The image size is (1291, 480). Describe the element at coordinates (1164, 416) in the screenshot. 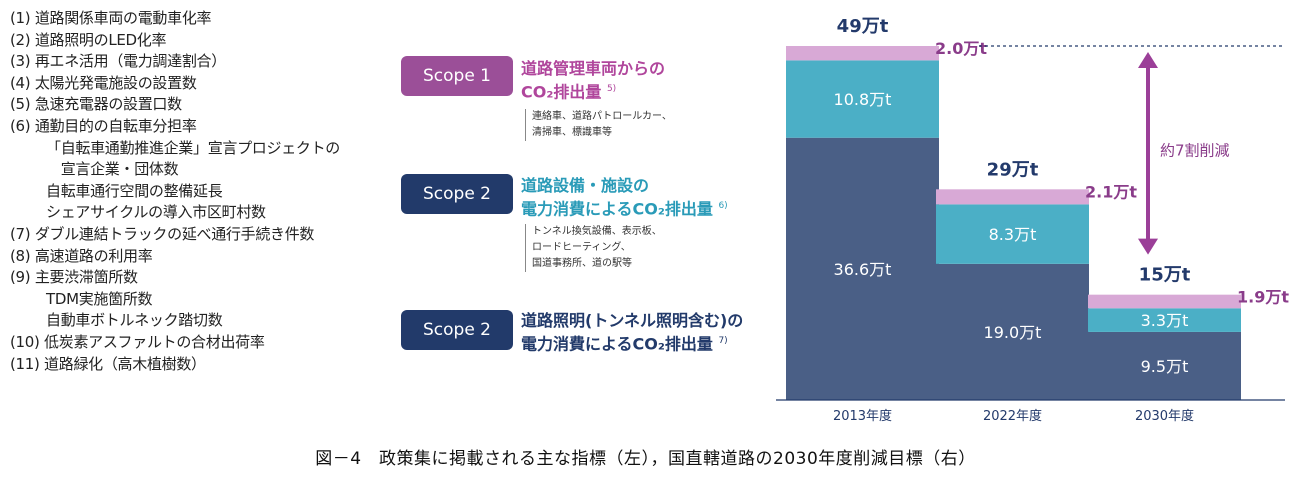

I see `x-tick-label: 2030年度` at that location.